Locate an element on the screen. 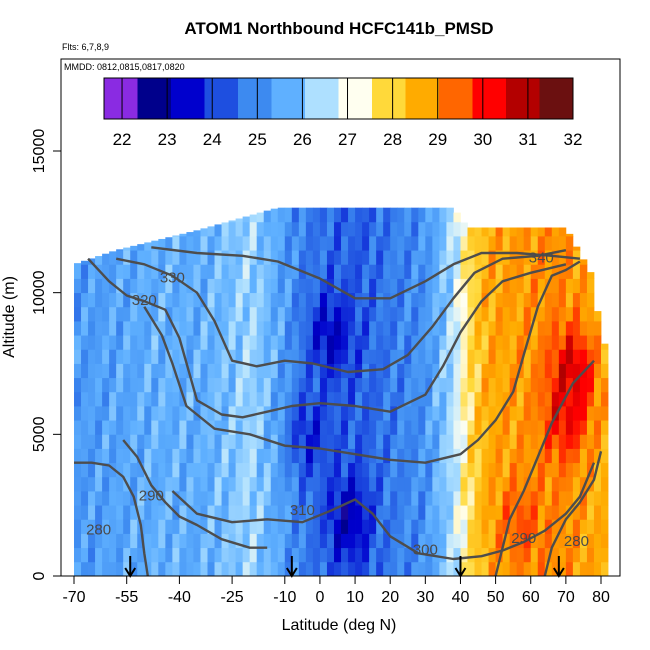 The image size is (650, 650). colorbar-swatch is located at coordinates (422, 98).